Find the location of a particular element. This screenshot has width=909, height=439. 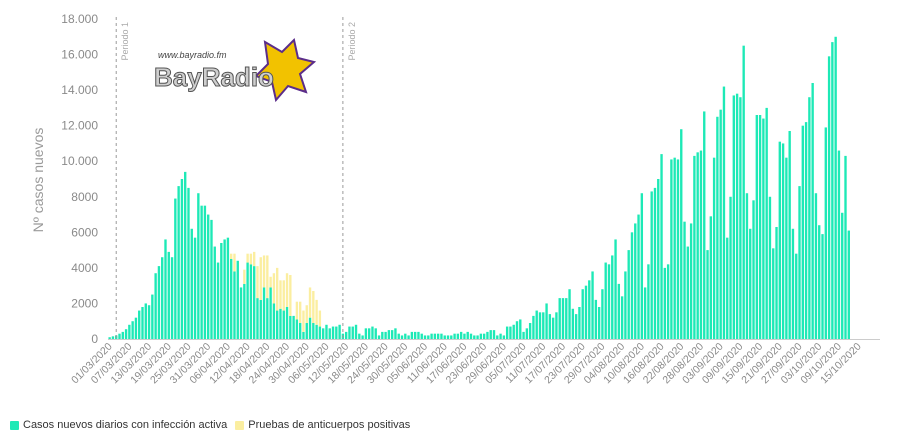

y-tick-label: 10.000 is located at coordinates (79, 161).